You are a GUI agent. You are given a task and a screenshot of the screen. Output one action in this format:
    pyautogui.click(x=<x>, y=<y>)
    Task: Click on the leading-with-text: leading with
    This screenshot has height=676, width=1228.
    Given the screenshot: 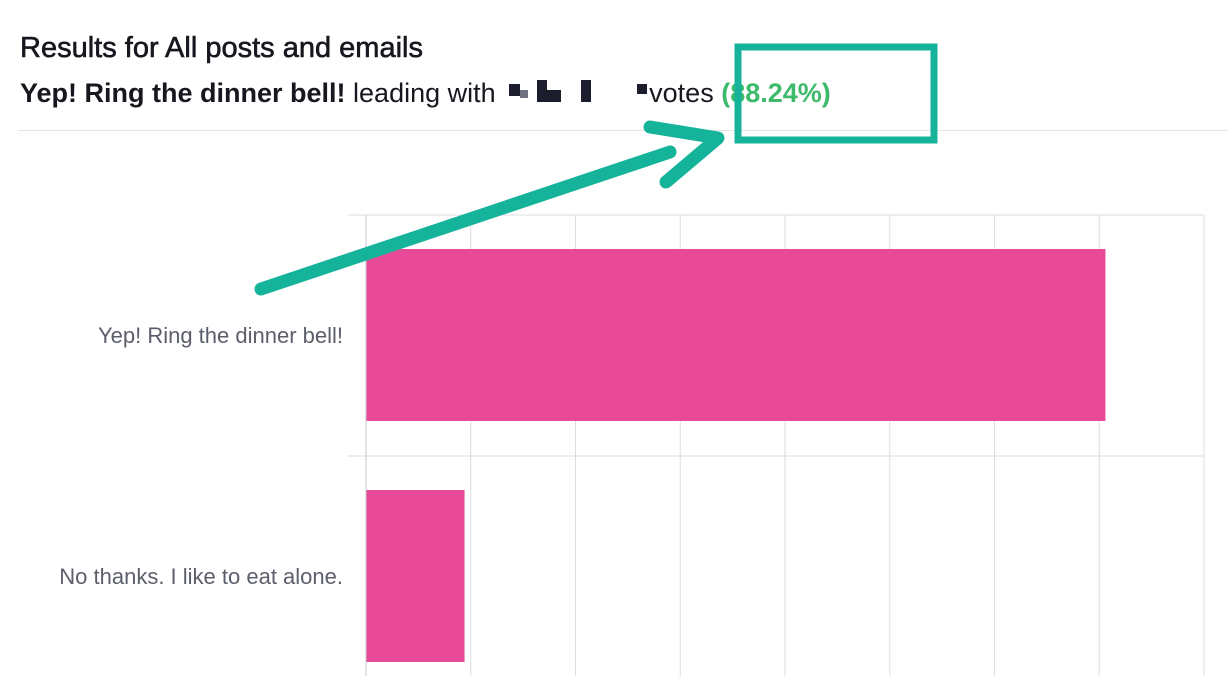 What is the action you would take?
    pyautogui.click(x=424, y=93)
    